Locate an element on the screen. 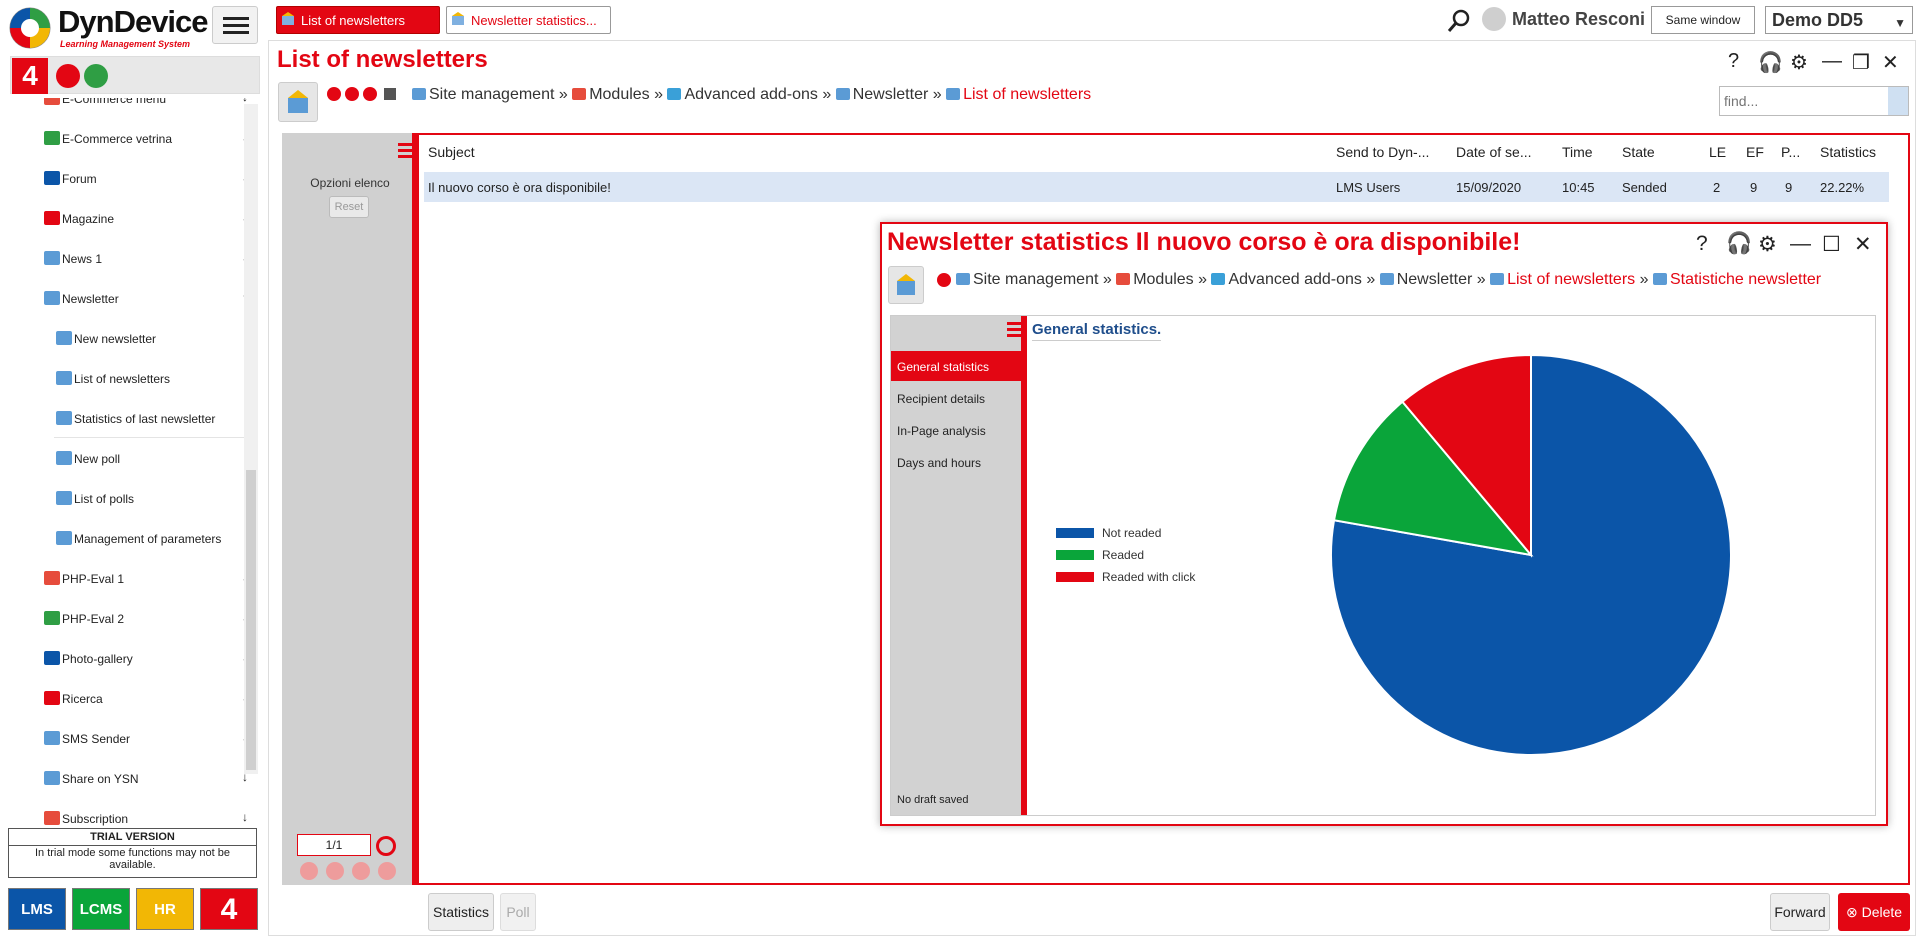 This screenshot has width=1922, height=940. sidebar-item: Subscription ↓ is located at coordinates (145, 813).